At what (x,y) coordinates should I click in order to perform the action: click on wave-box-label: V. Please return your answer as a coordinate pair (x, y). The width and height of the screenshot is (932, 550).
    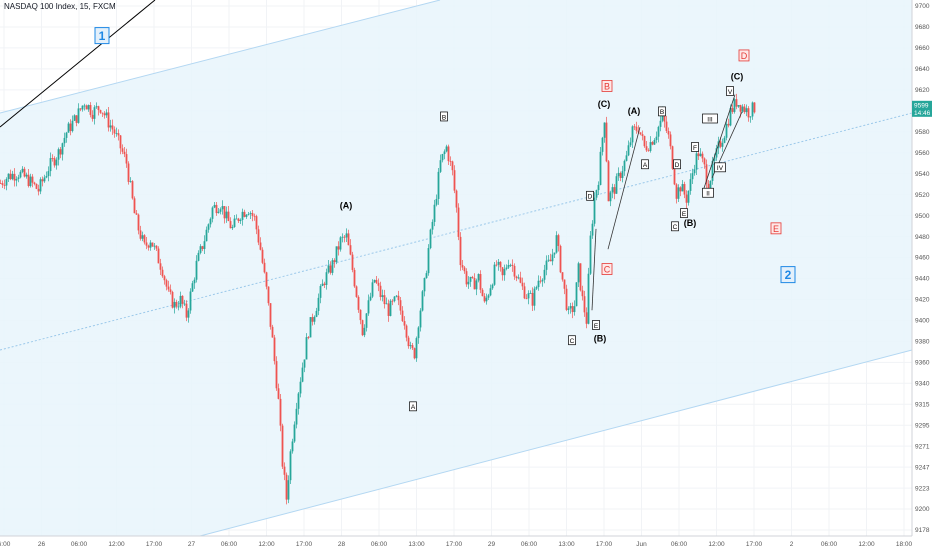
    Looking at the image, I should click on (730, 92).